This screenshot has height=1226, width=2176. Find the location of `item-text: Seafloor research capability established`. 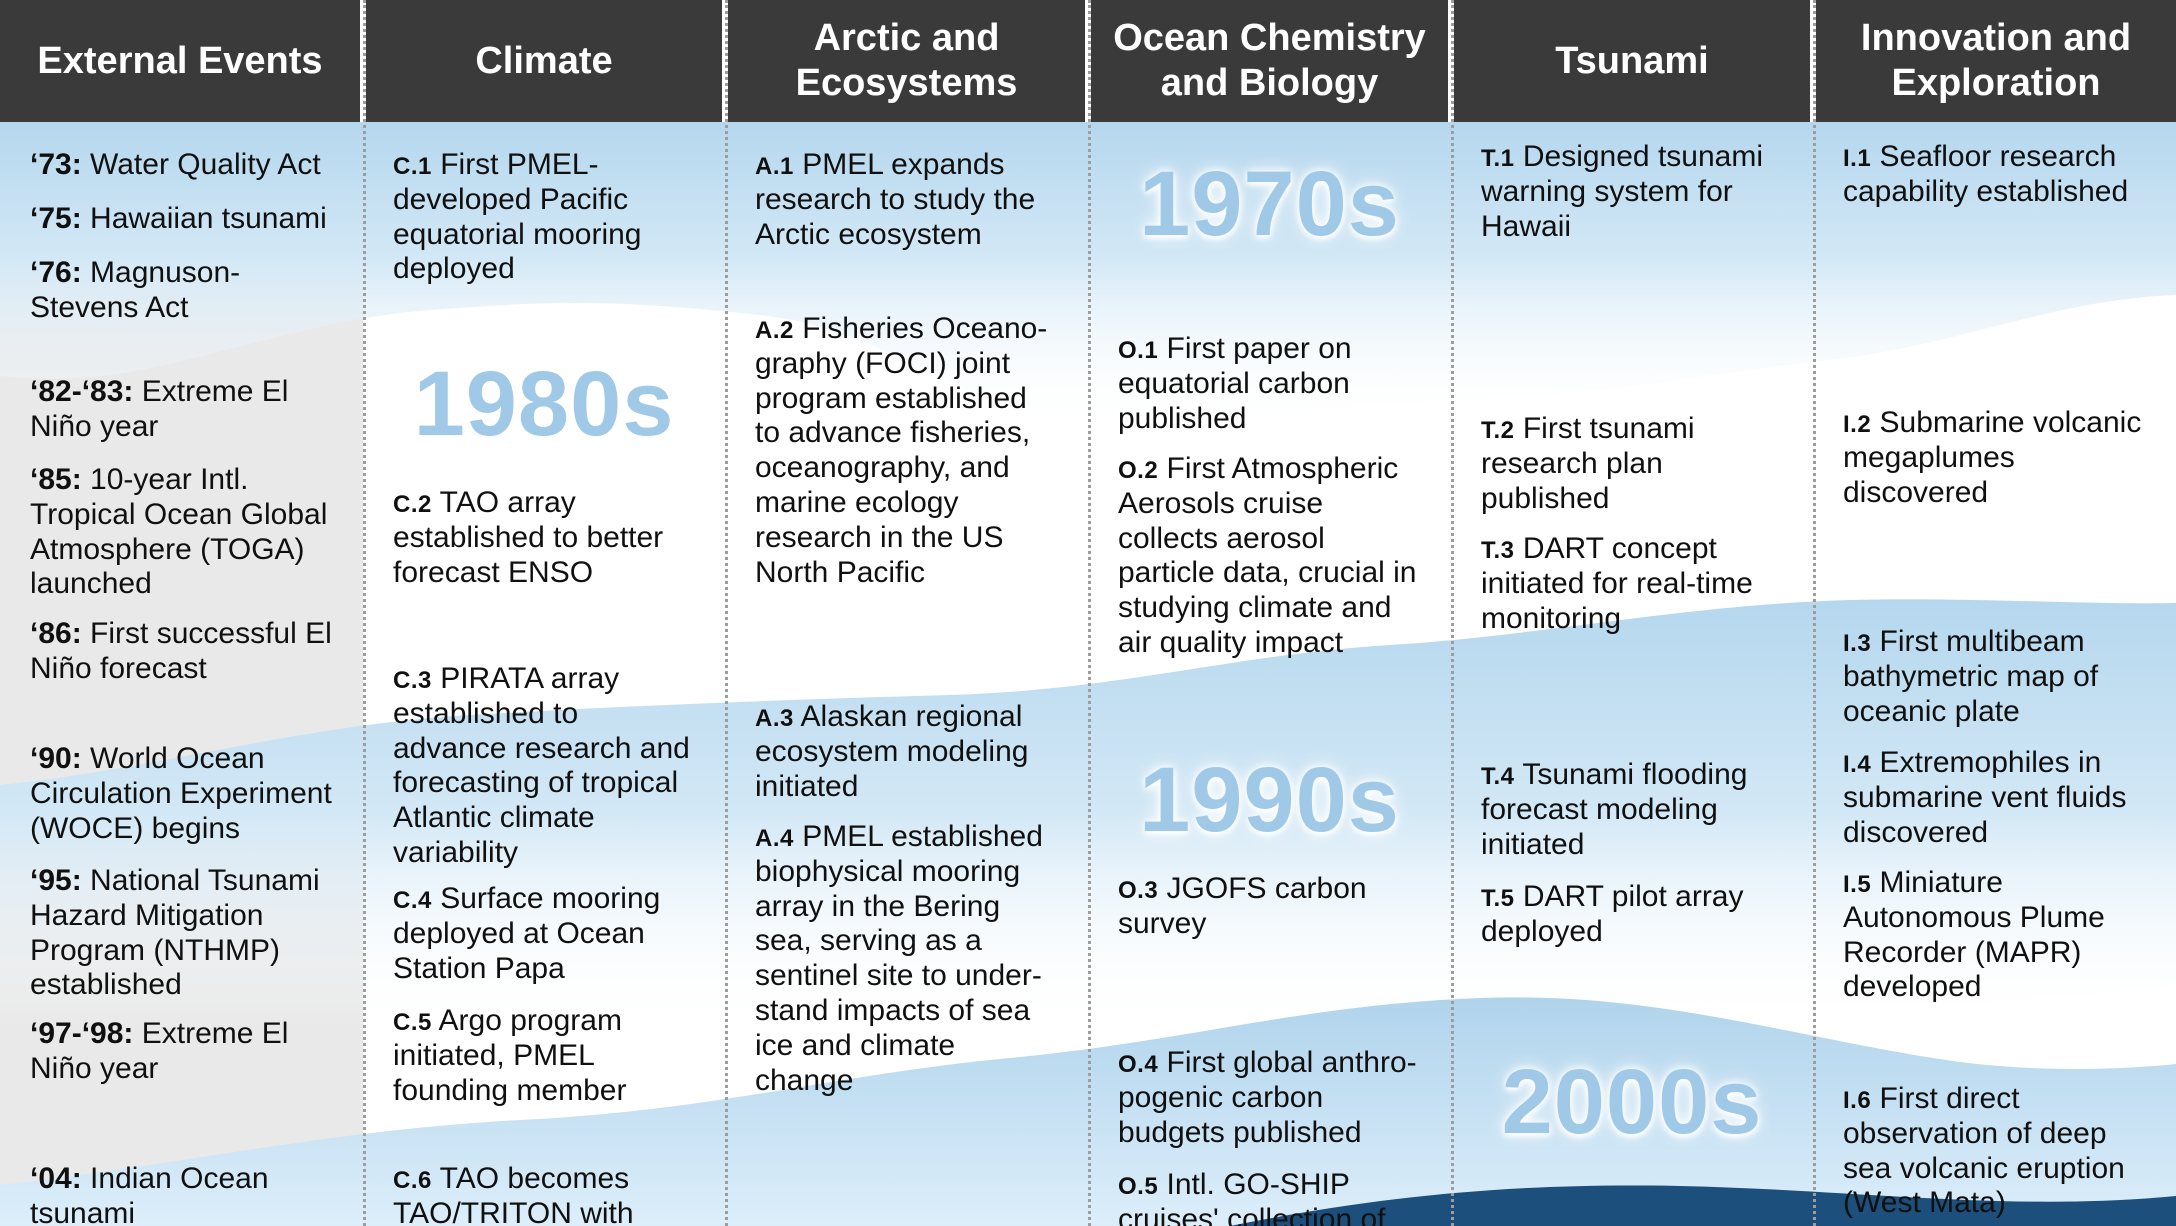

item-text: Seafloor research capability established is located at coordinates (1986, 174).